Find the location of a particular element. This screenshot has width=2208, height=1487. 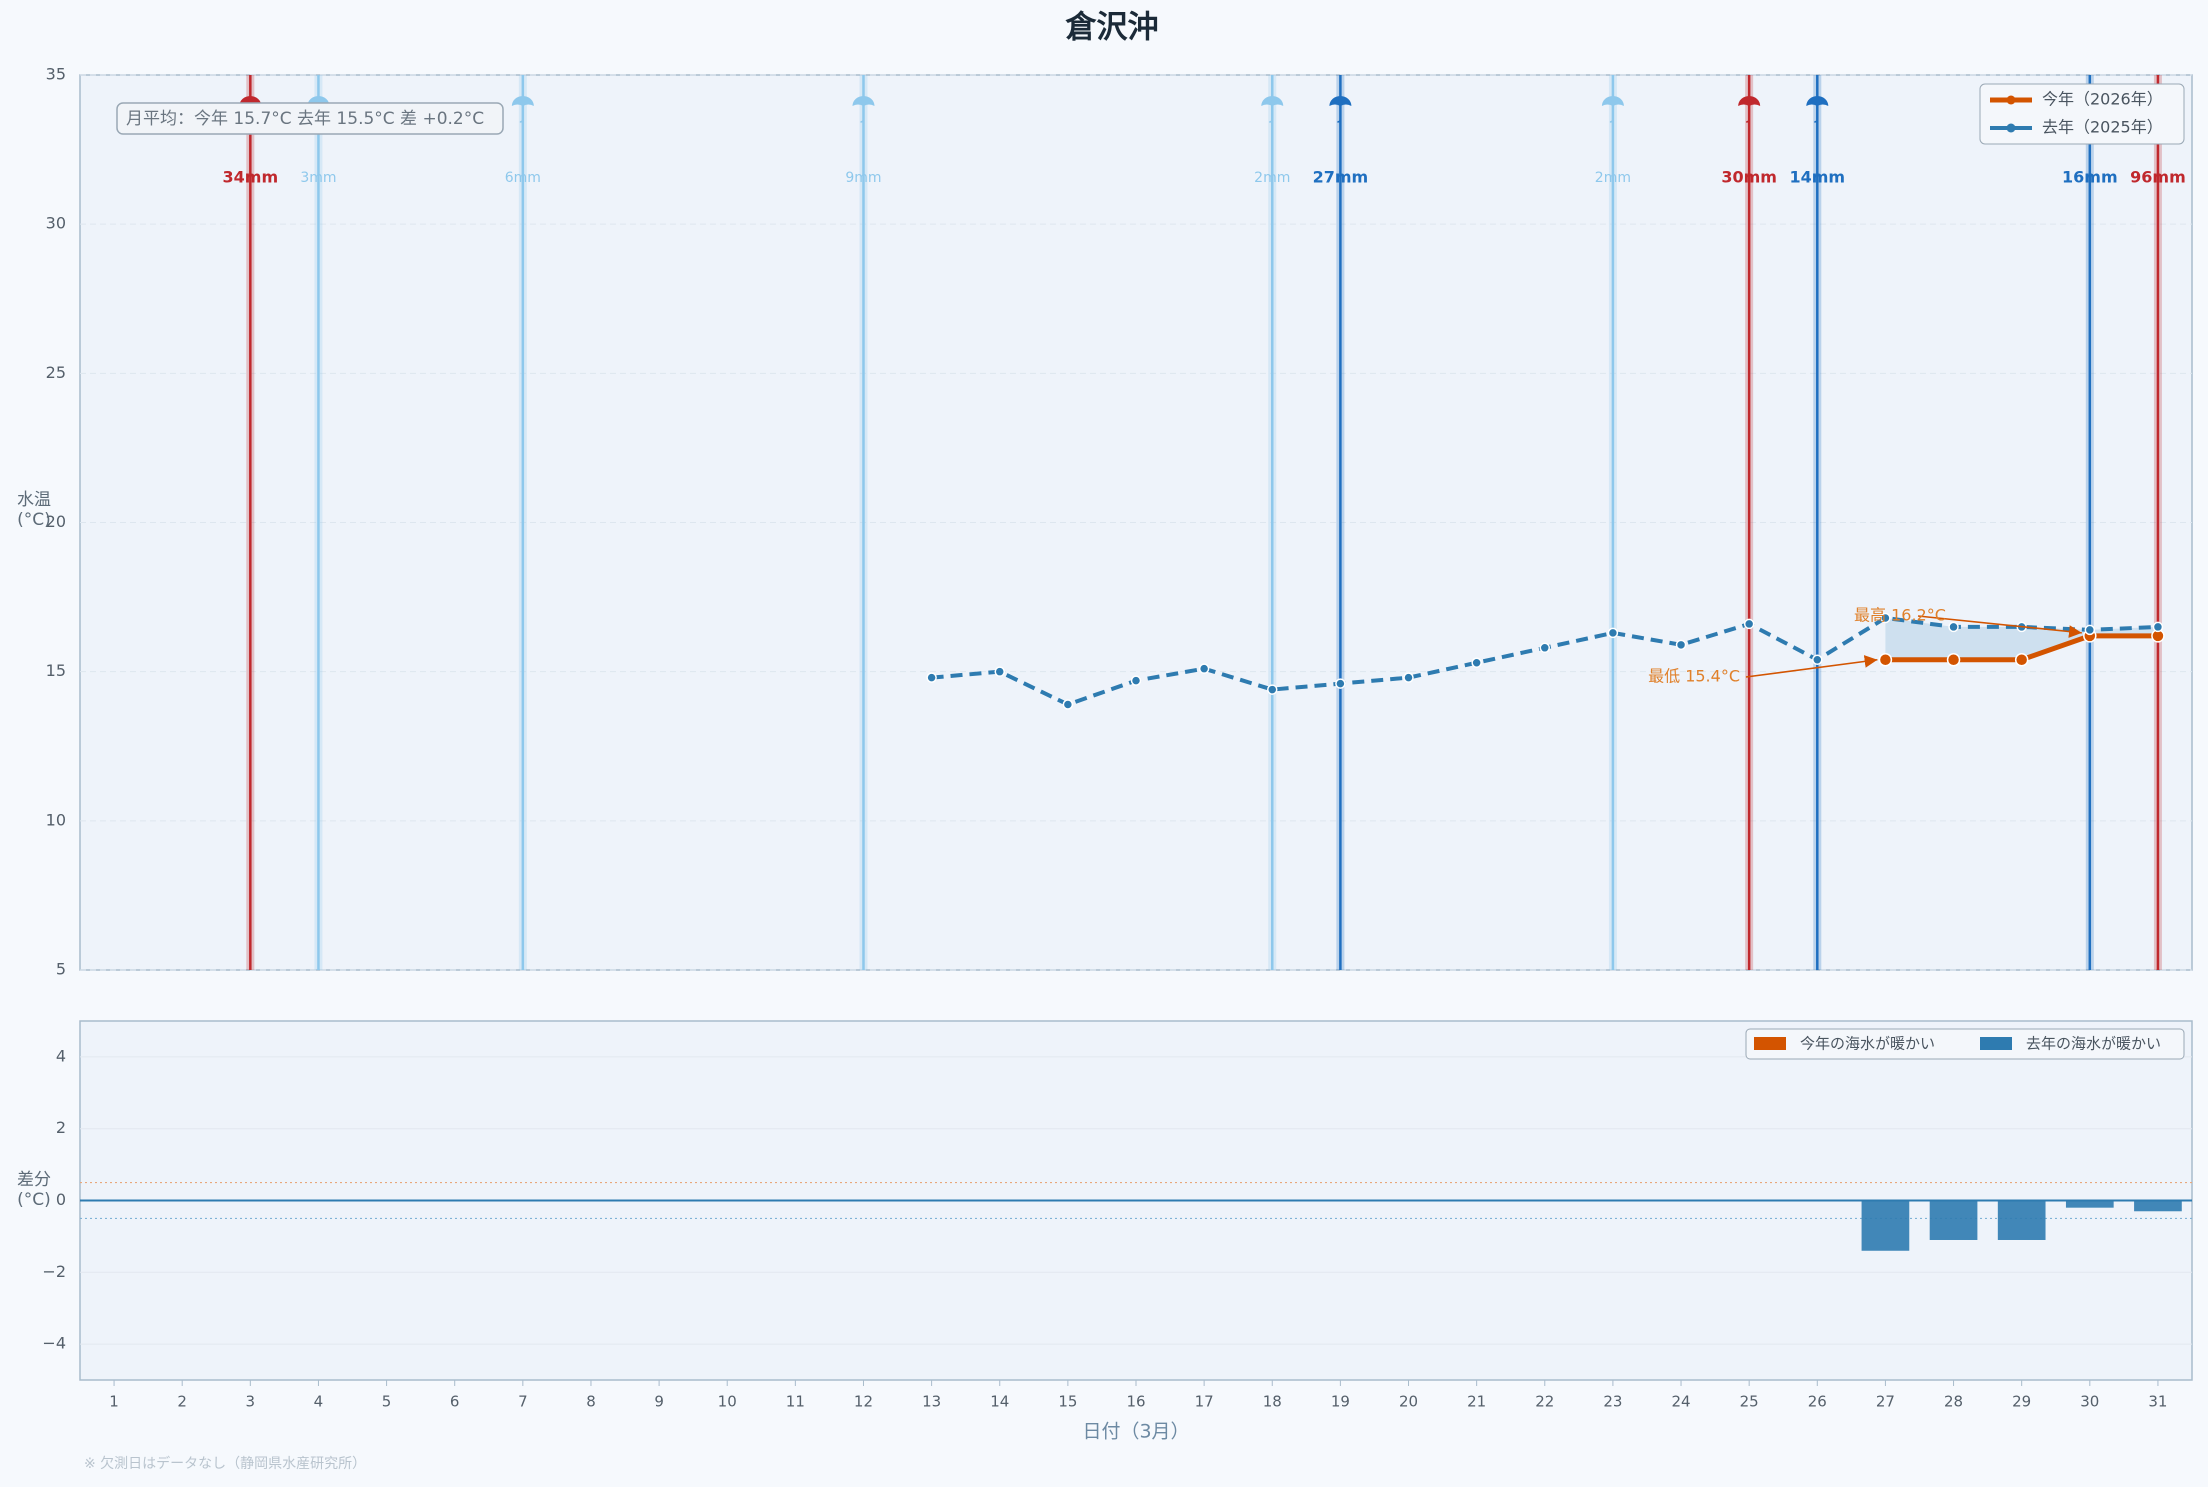

x-tick-label: 12 is located at coordinates (863, 1402).